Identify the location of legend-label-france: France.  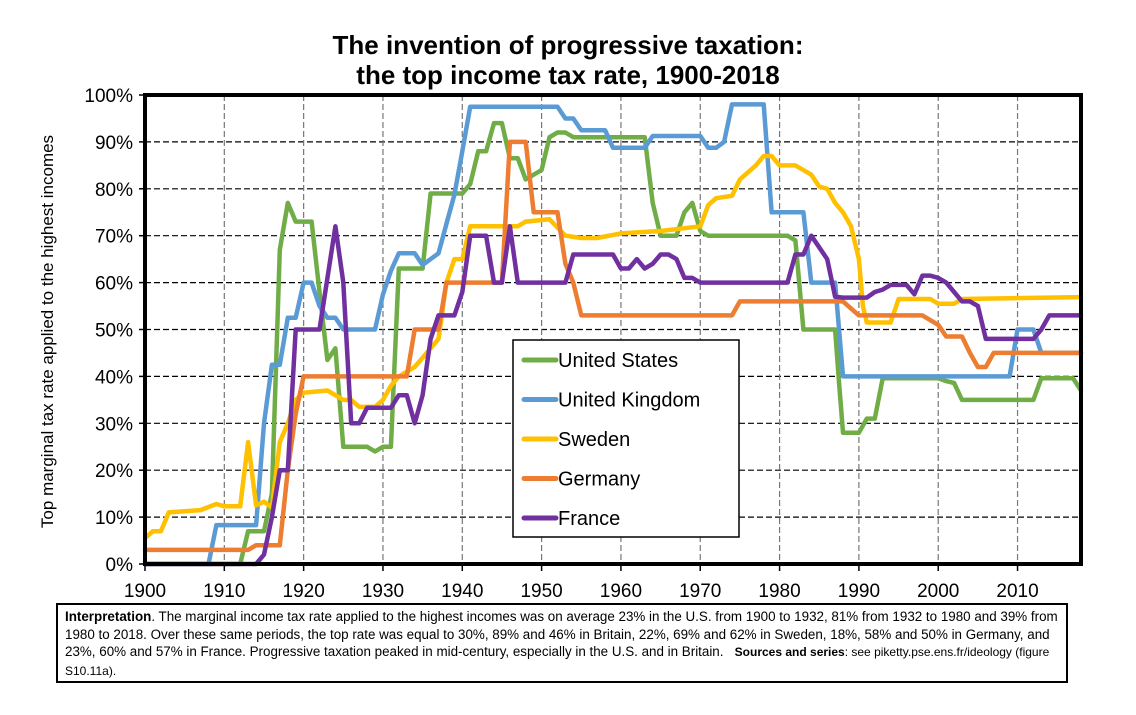
(589, 519).